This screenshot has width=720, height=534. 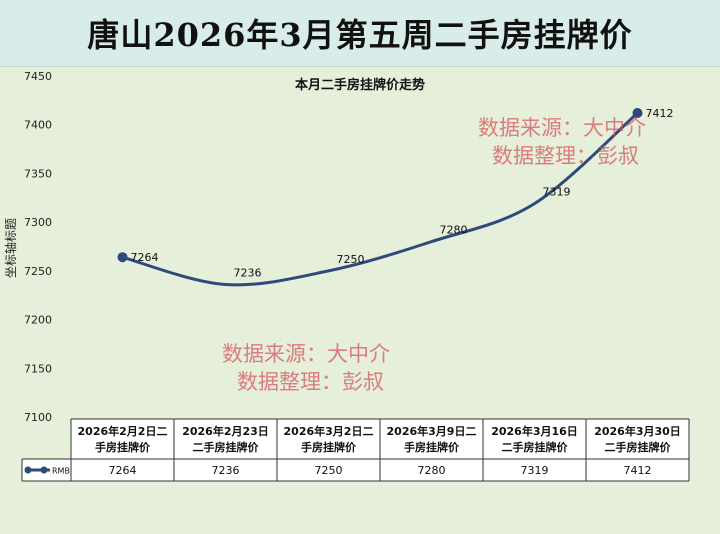 I want to click on data-label: 7250, so click(x=351, y=259).